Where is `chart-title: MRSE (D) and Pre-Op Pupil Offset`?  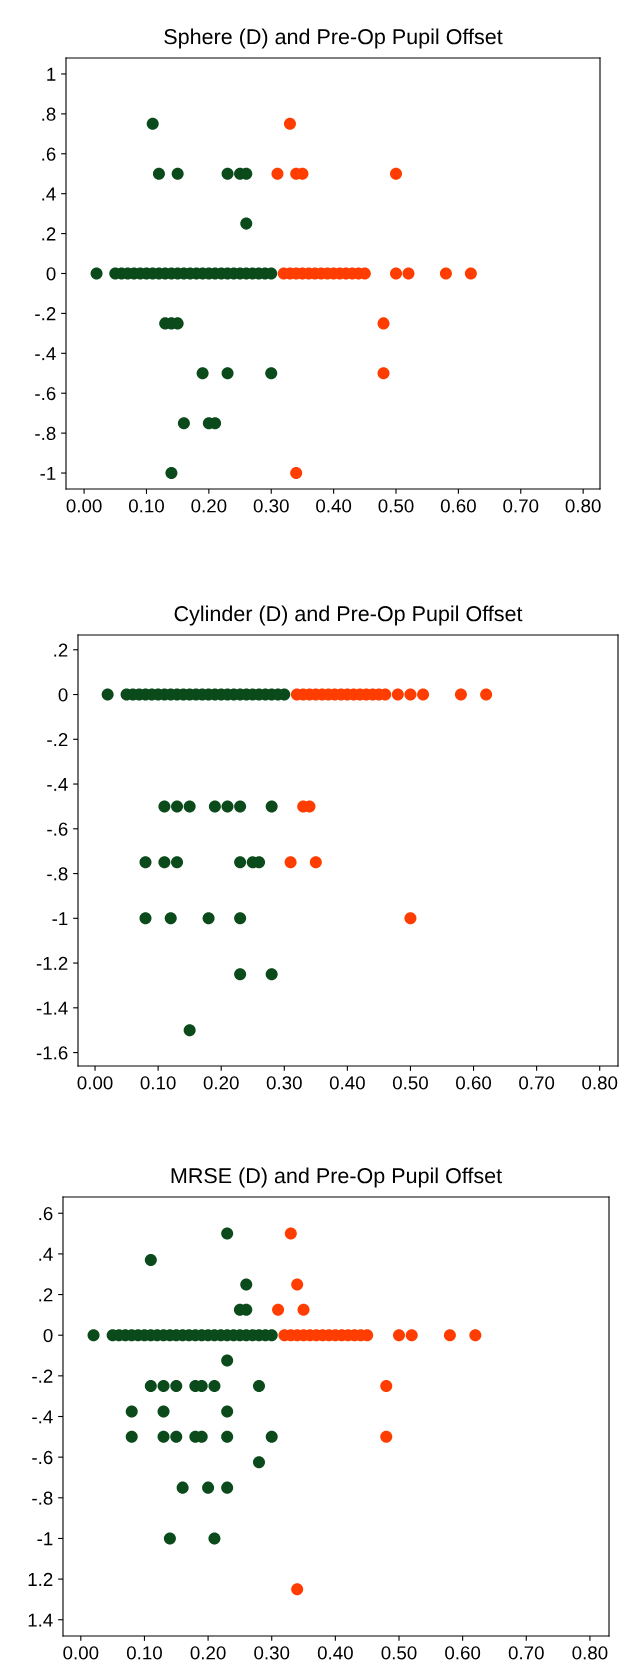
chart-title: MRSE (D) and Pre-Op Pupil Offset is located at coordinates (336, 1177).